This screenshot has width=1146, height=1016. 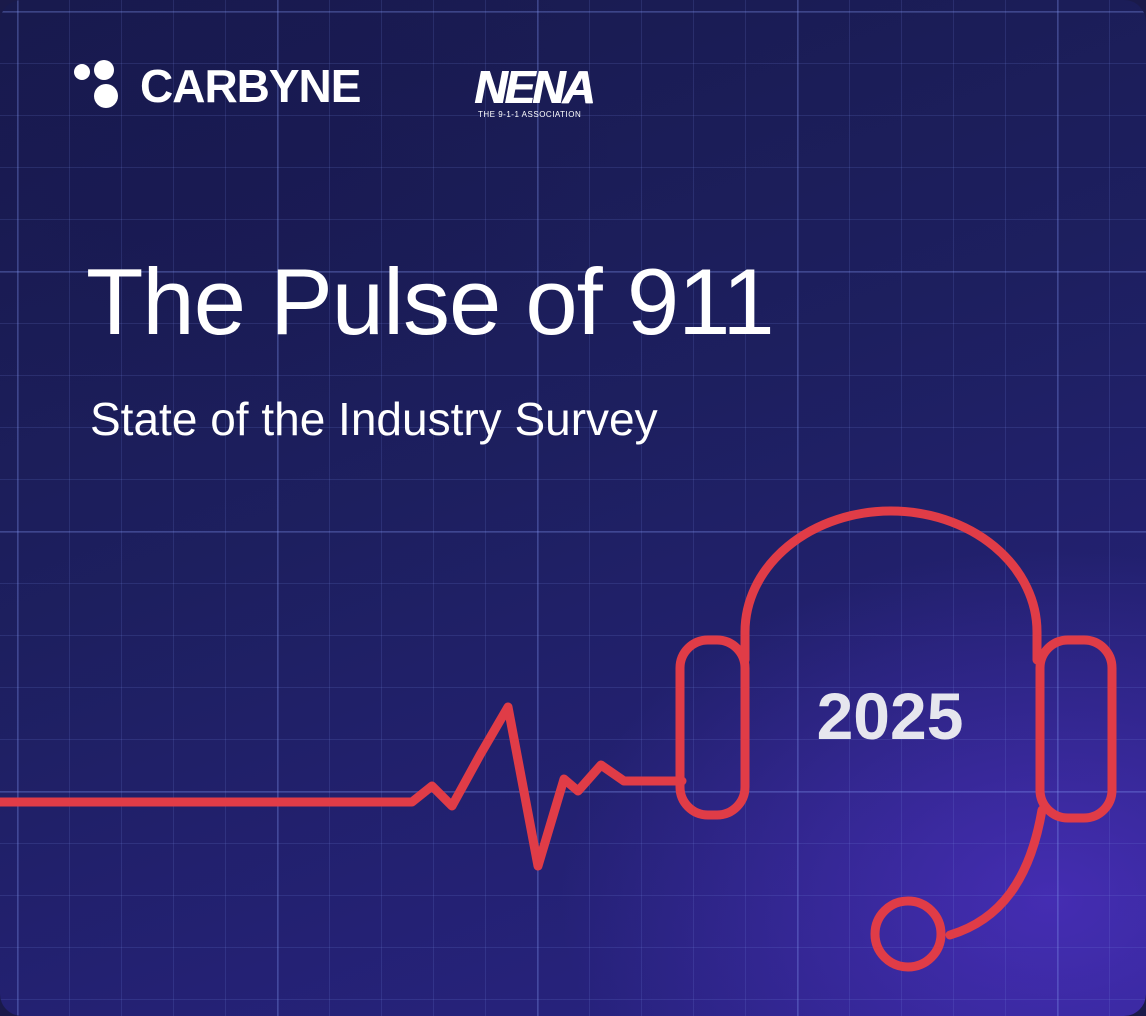 I want to click on microphone-icon, so click(x=908, y=934).